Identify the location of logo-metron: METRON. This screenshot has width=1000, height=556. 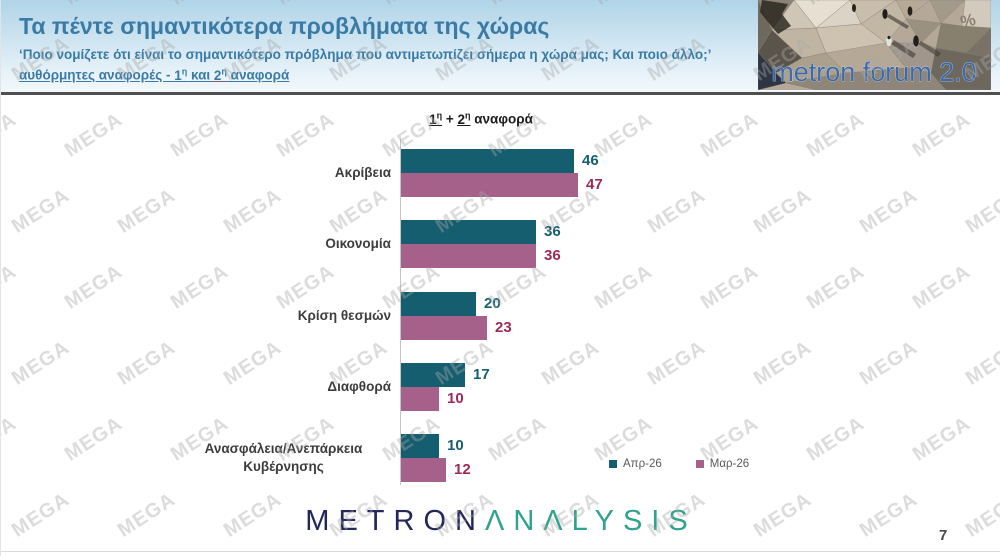
(395, 521).